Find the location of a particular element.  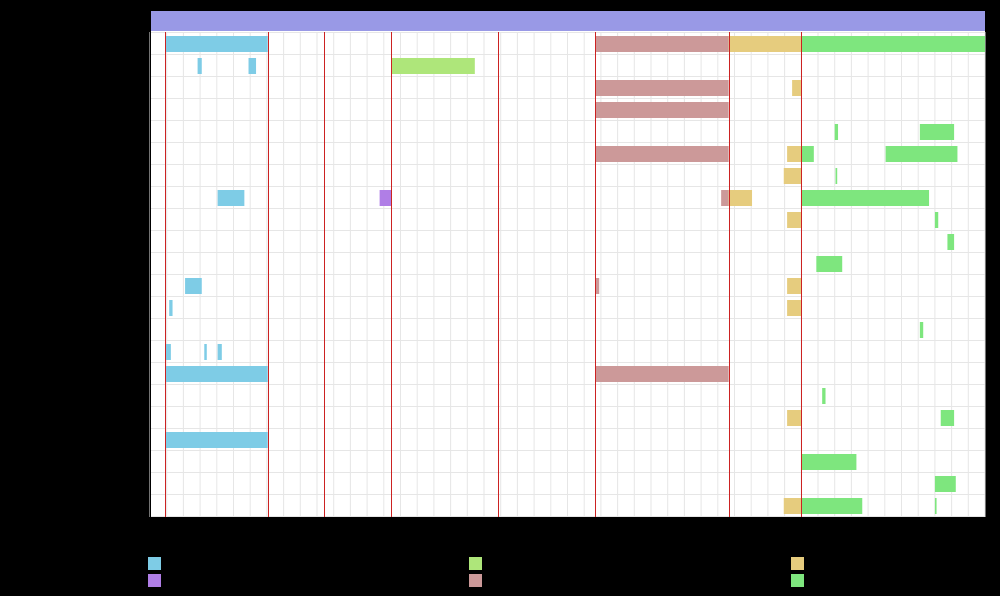

header-layer is located at coordinates (567, 21).